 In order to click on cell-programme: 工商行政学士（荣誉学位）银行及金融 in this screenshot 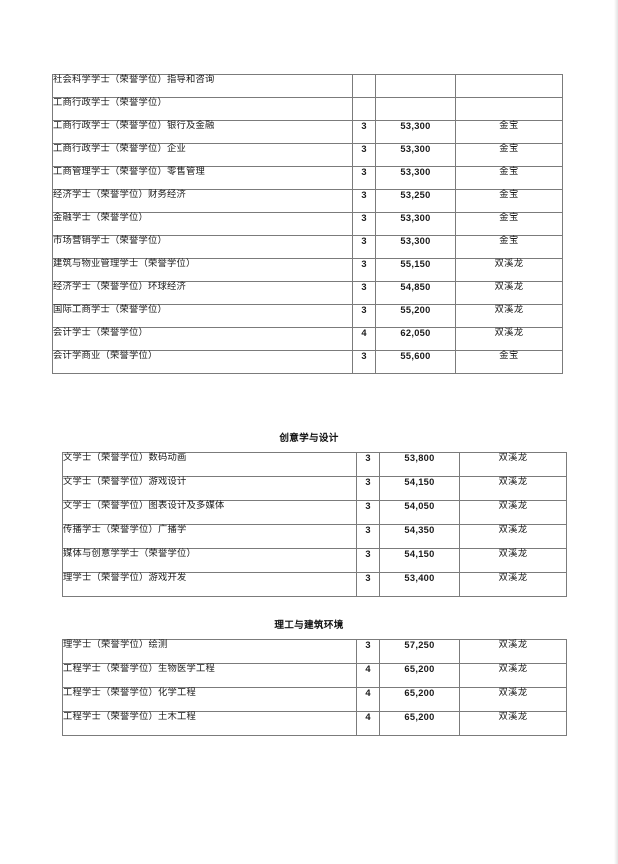, I will do `click(202, 132)`.